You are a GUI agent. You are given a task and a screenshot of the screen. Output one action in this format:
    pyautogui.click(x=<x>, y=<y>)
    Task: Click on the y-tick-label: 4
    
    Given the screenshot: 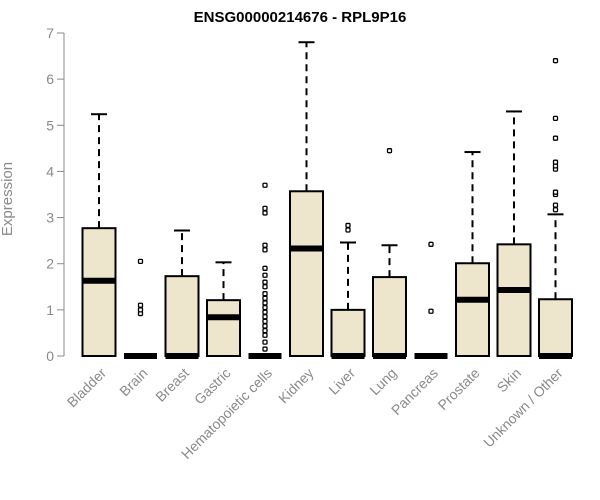 What is the action you would take?
    pyautogui.click(x=50, y=171)
    